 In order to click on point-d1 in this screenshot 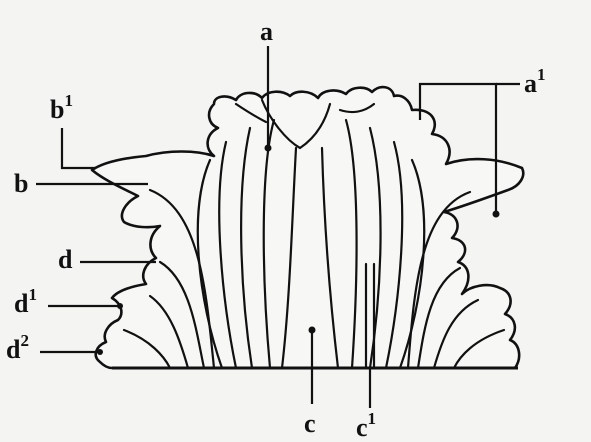, I will do `click(120, 306)`.